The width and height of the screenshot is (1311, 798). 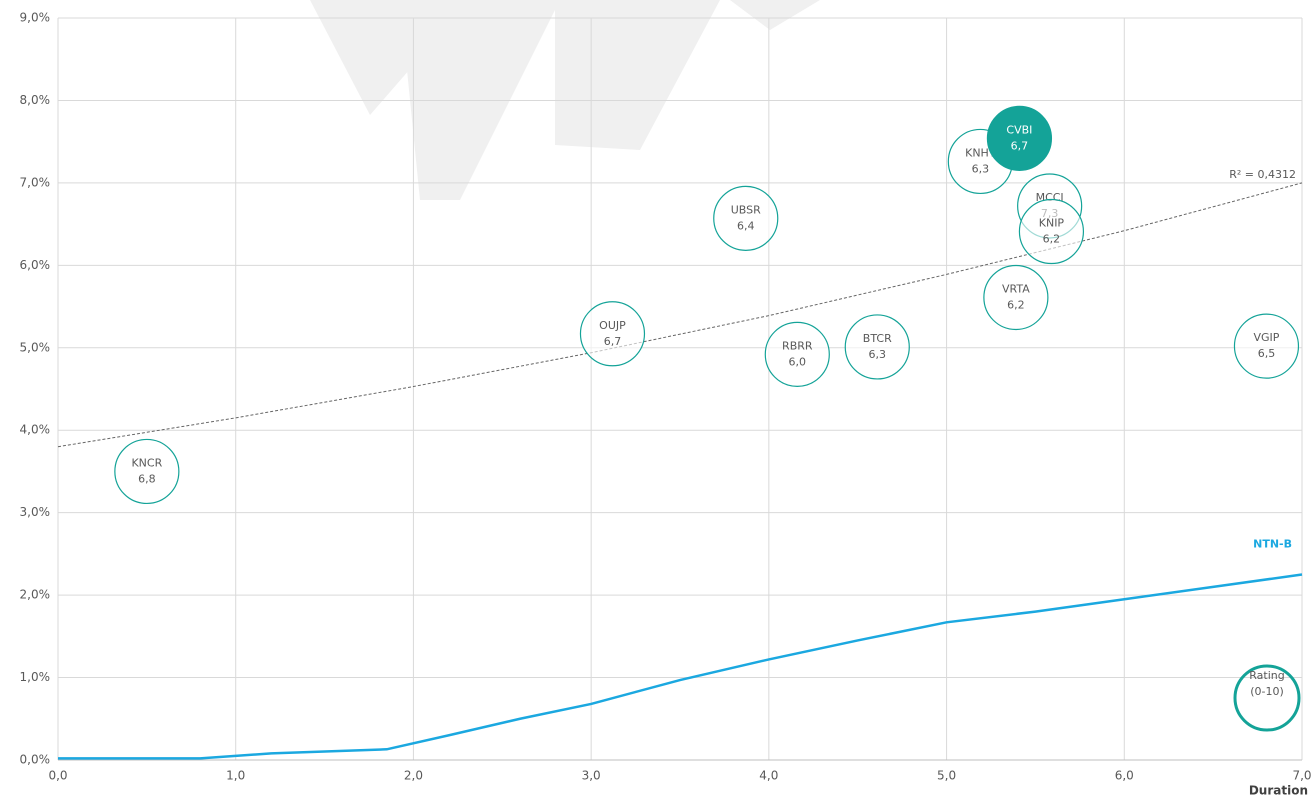 What do you see at coordinates (746, 225) in the screenshot?
I see `bubble-rating: 6,4` at bounding box center [746, 225].